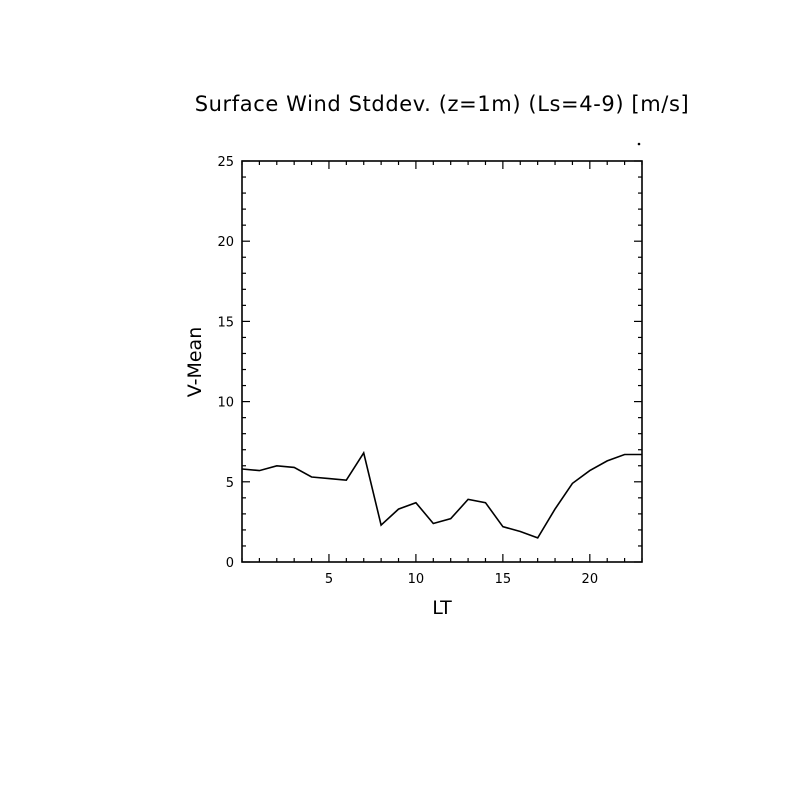  Describe the element at coordinates (225, 322) in the screenshot. I see `y-tick-label: 15` at that location.